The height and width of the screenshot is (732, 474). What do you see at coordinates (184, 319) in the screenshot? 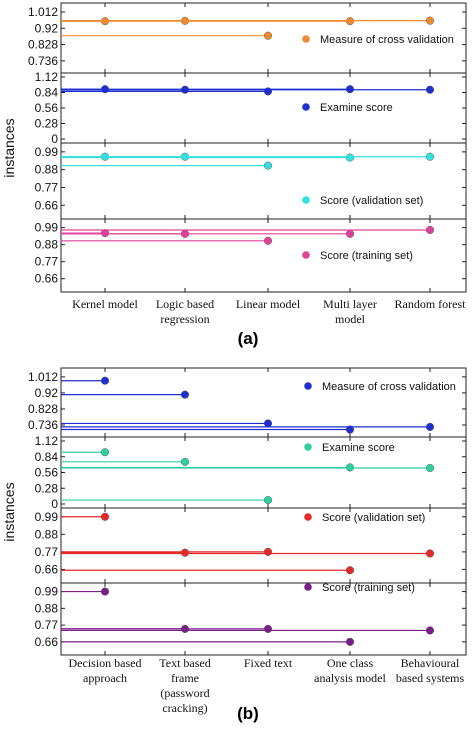
I see `x-category-label: regression` at bounding box center [184, 319].